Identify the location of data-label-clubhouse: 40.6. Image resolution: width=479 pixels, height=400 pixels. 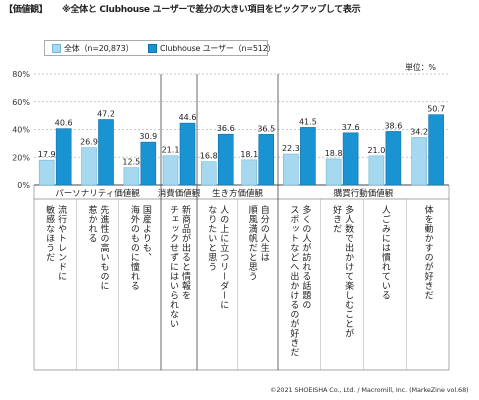
(64, 123).